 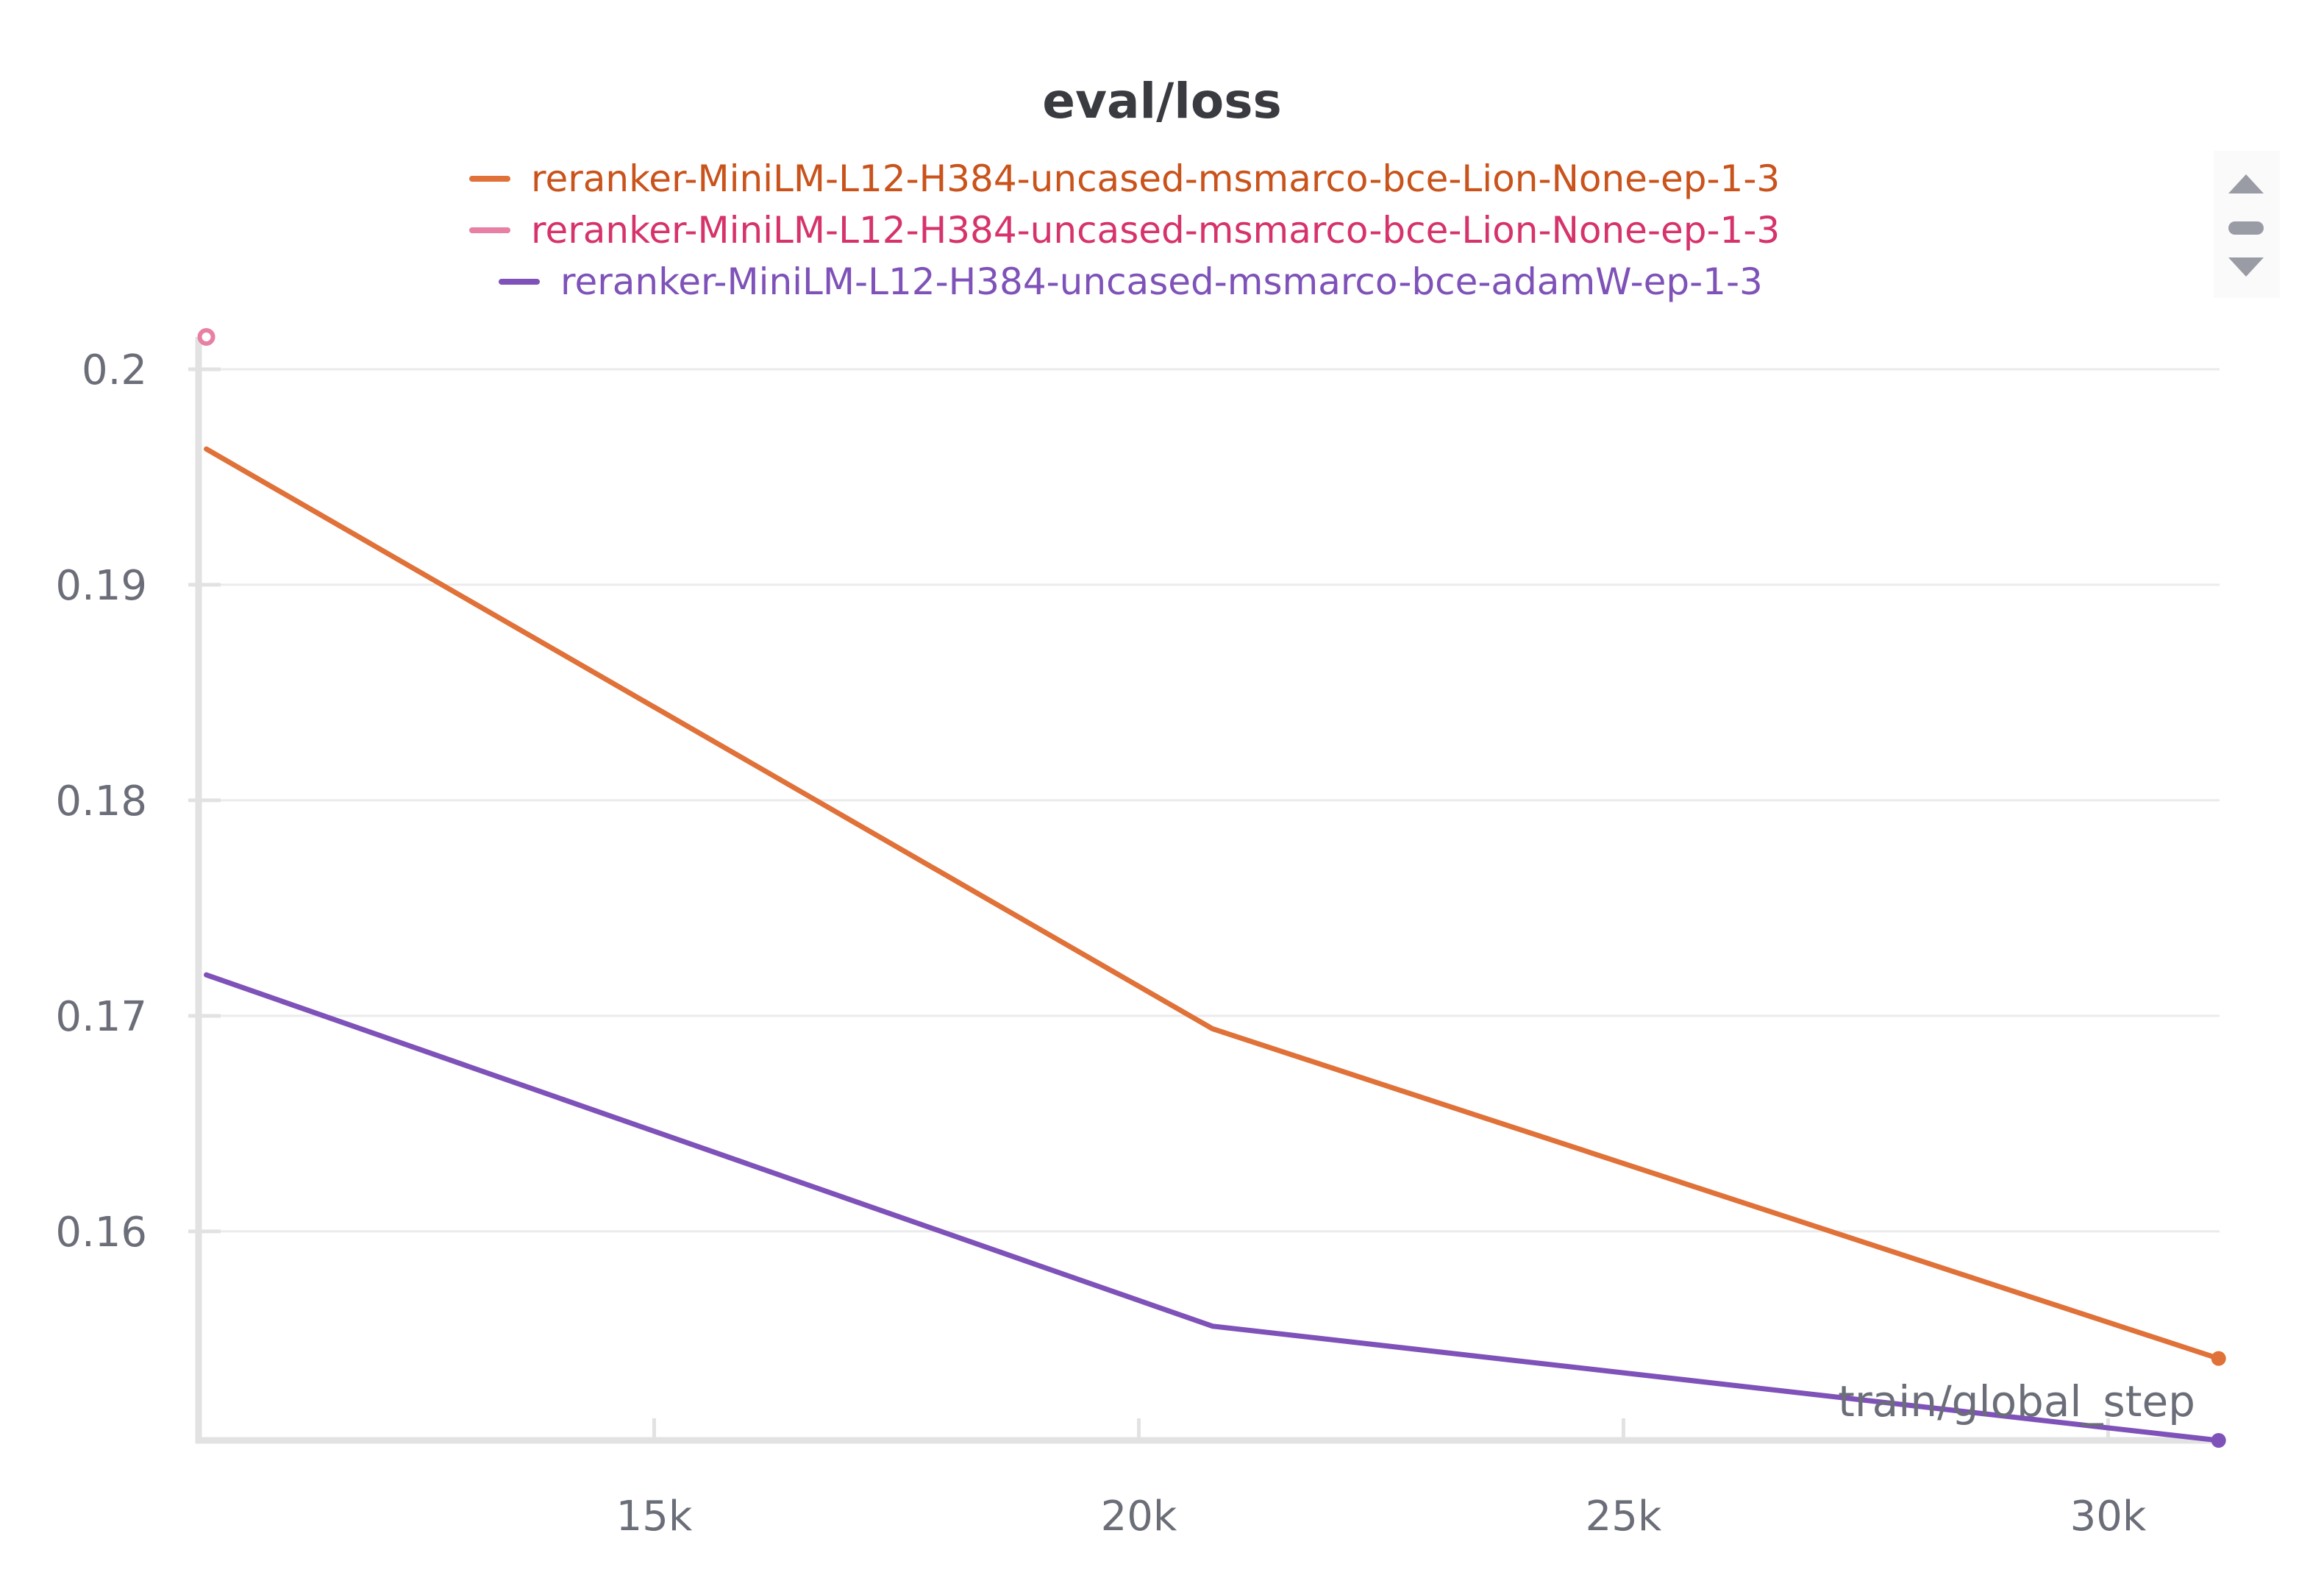 What do you see at coordinates (114, 370) in the screenshot?
I see `y-tick-label: 0.2` at bounding box center [114, 370].